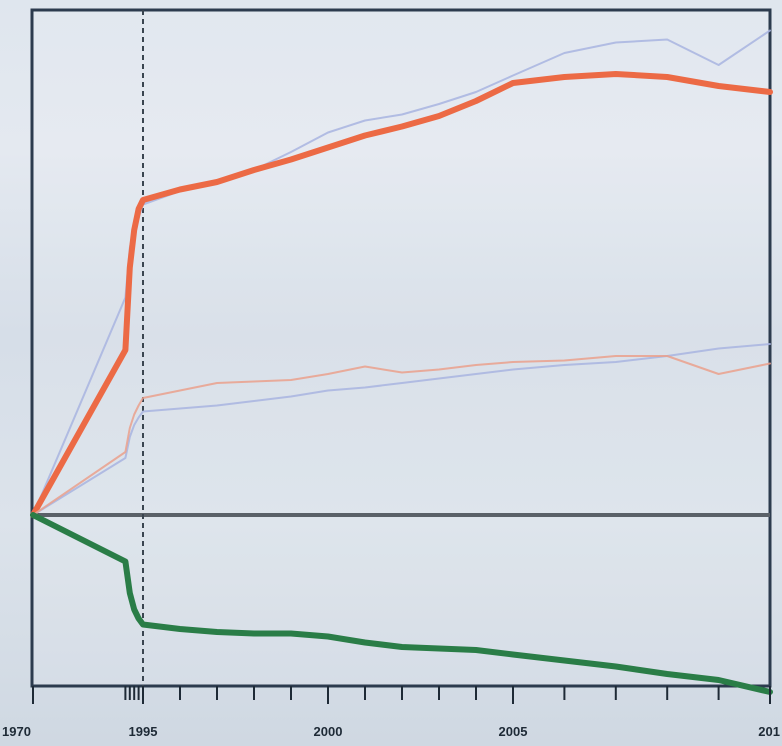 The height and width of the screenshot is (746, 782). I want to click on x-axis: 1970 1995 2000 2005 201, so click(391, 712).